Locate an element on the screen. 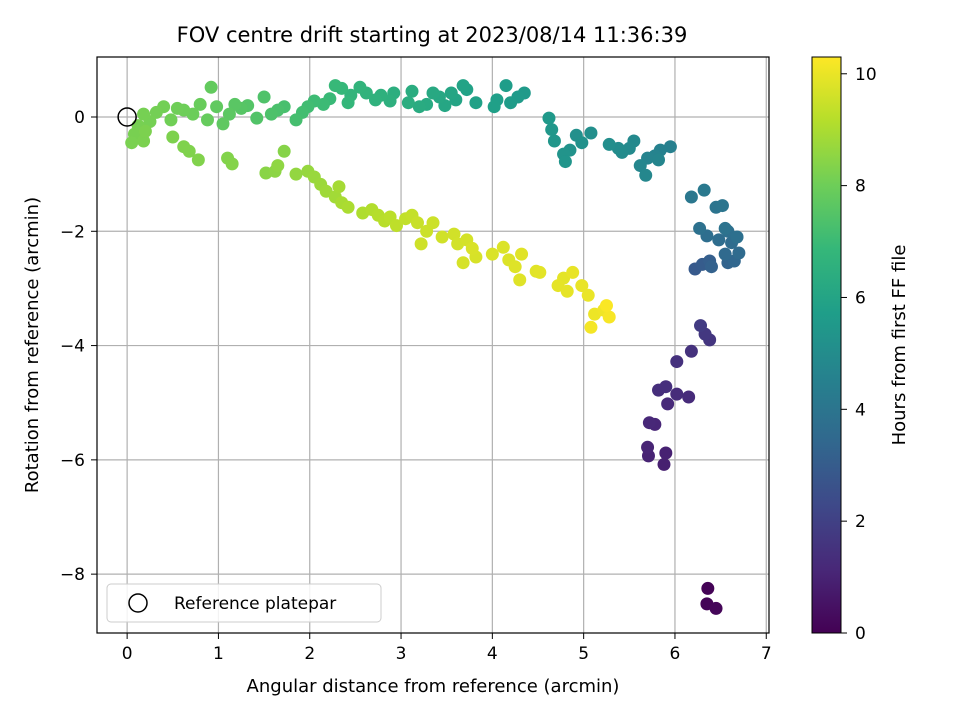 The height and width of the screenshot is (720, 960). x-tick-label: 3 is located at coordinates (401, 654).